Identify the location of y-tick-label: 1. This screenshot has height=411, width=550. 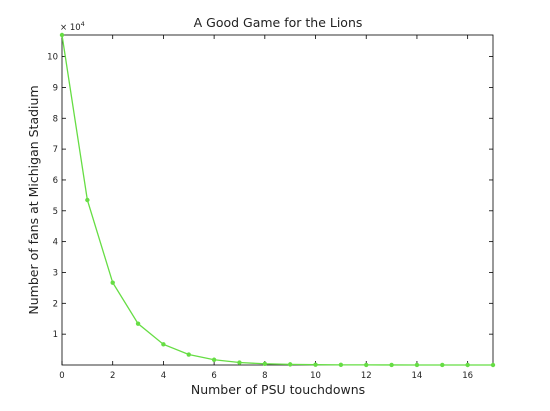
(55, 335).